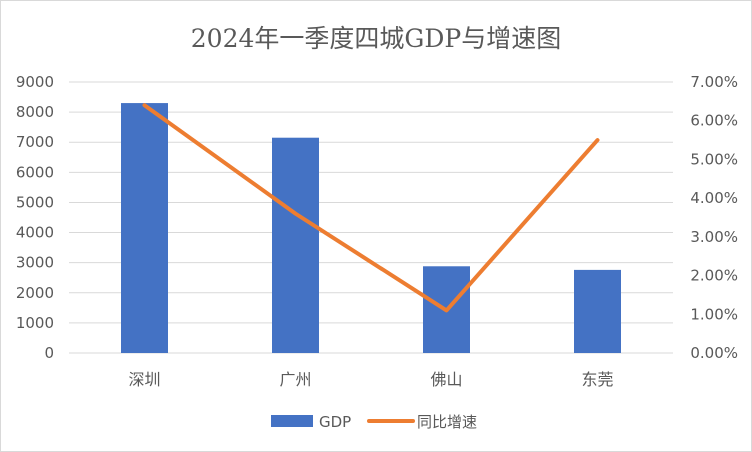  I want to click on y-right-tick-label: 1.00%, so click(714, 314).